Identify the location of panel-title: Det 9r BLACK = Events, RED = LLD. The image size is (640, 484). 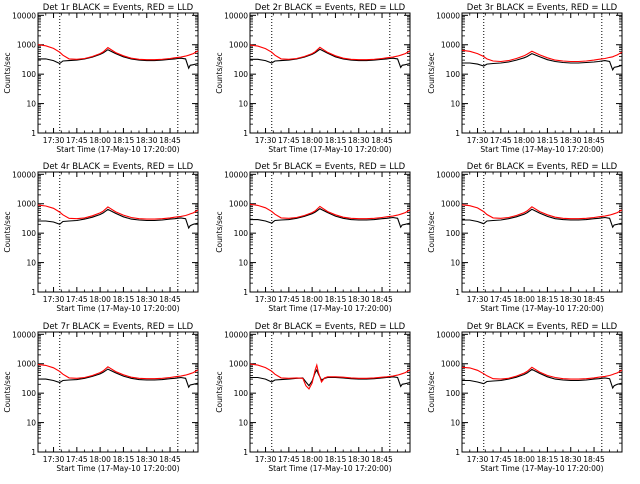
(542, 327).